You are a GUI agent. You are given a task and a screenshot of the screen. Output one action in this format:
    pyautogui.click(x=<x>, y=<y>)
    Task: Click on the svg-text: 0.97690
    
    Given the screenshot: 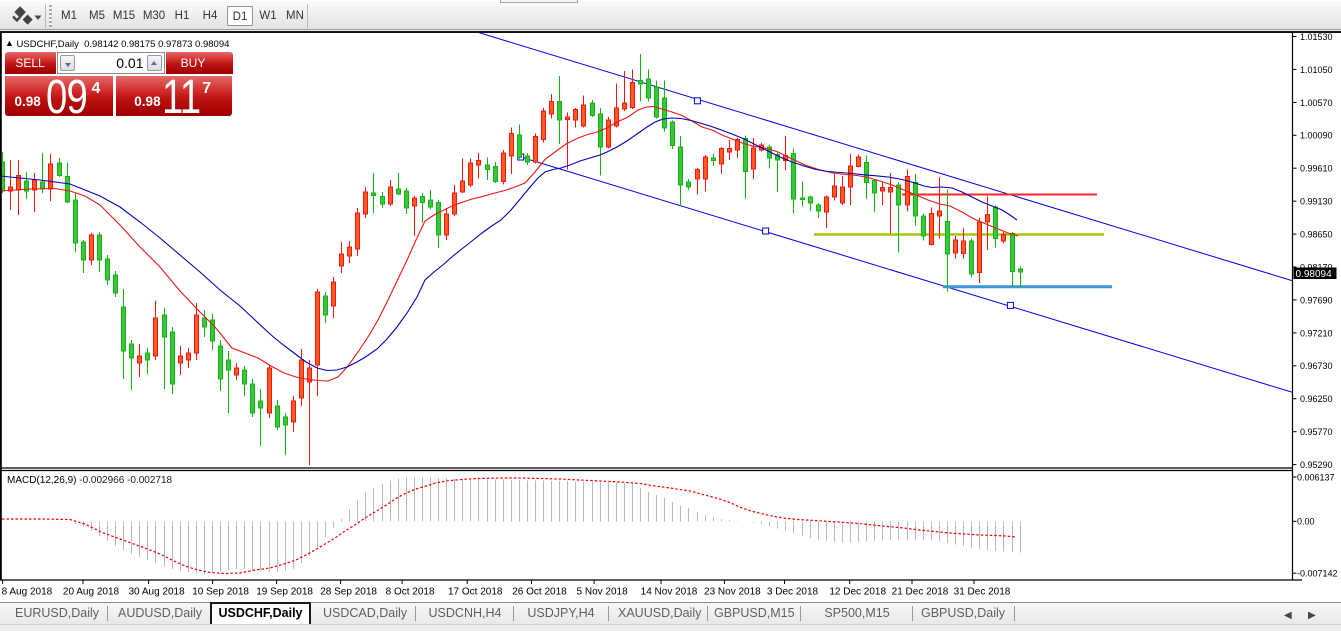 What is the action you would take?
    pyautogui.click(x=1316, y=300)
    